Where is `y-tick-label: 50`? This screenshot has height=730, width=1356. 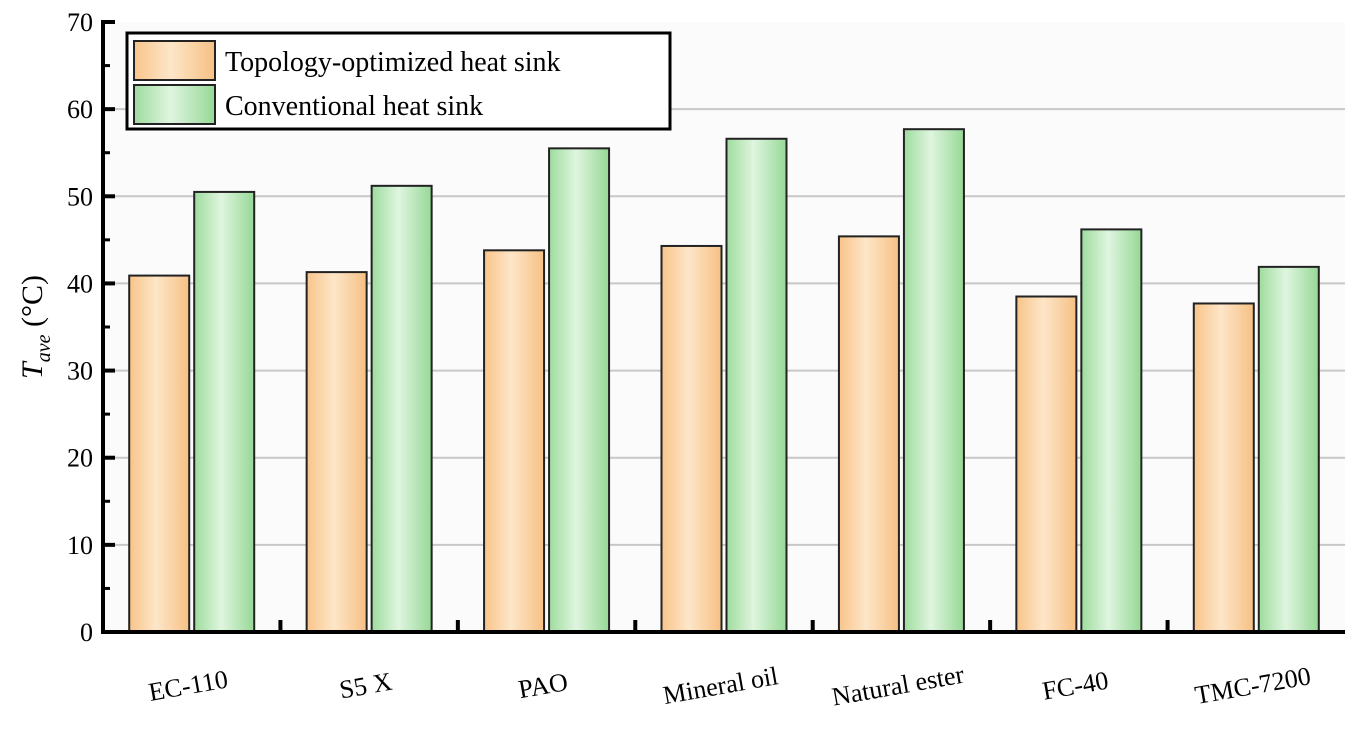
y-tick-label: 50 is located at coordinates (80, 196).